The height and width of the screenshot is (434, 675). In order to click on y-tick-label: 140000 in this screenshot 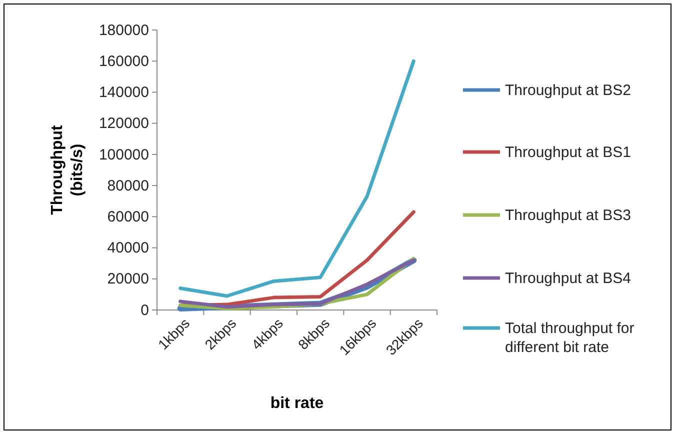, I will do `click(123, 93)`.